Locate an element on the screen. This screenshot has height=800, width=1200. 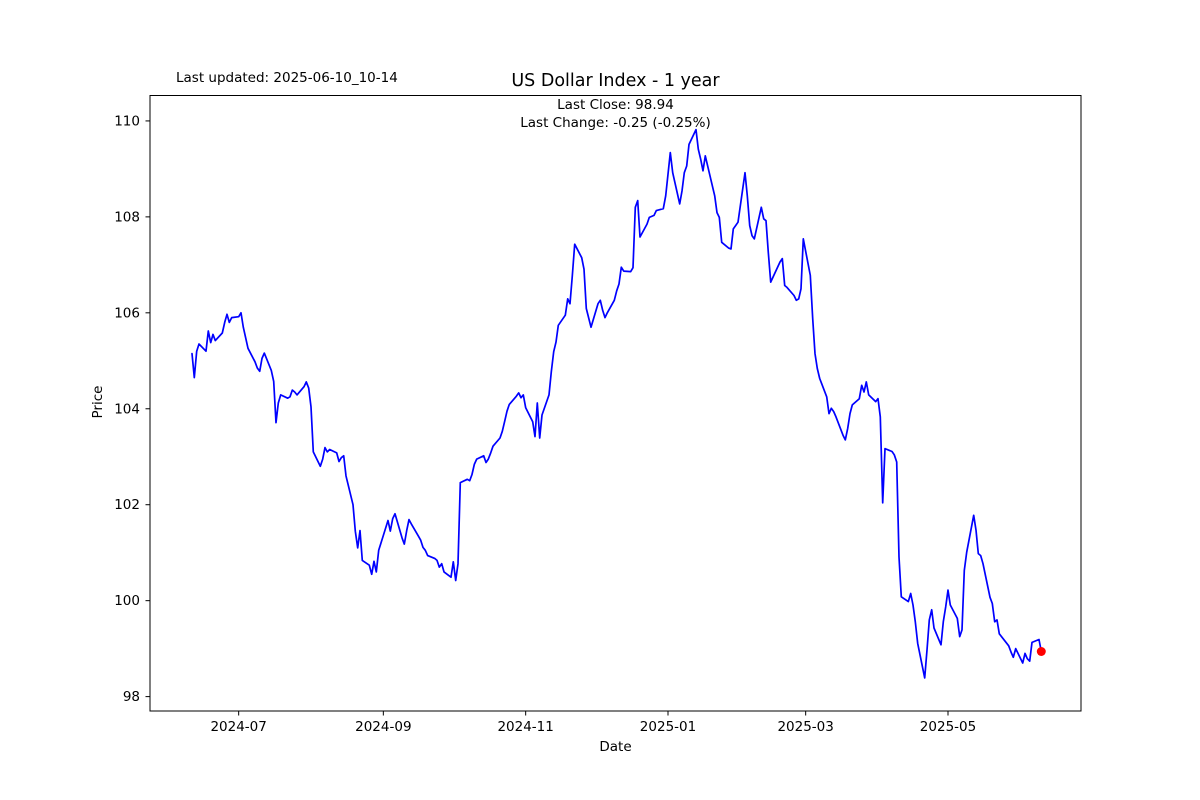
x-tick-label: 2024-09 is located at coordinates (383, 727).